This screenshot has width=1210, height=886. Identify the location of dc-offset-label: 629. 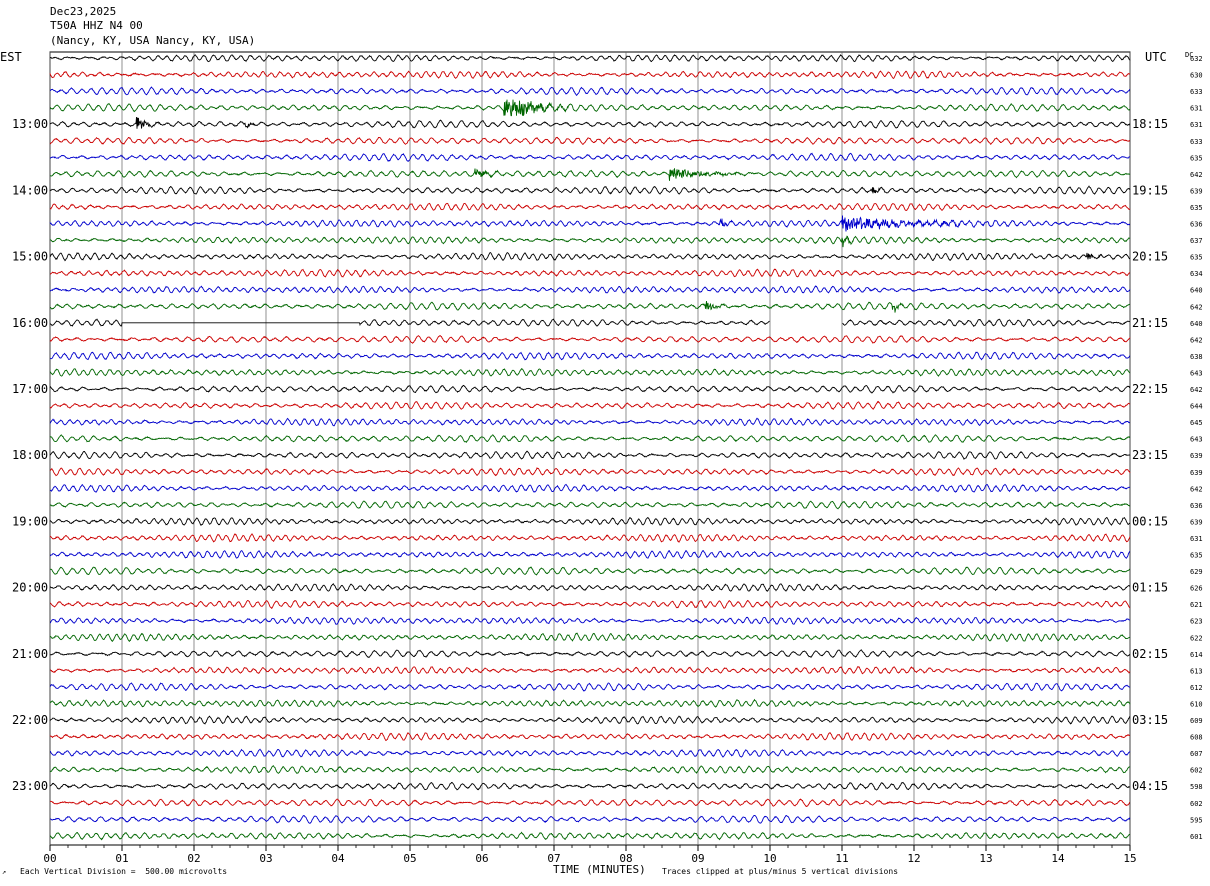
(1196, 572).